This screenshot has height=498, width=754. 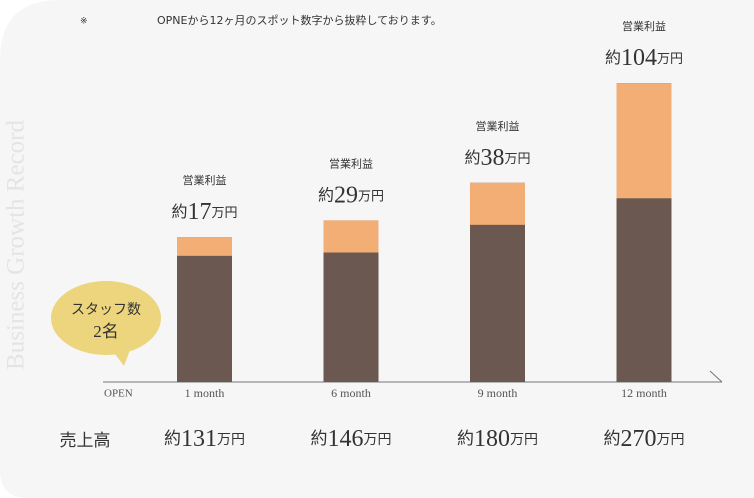 I want to click on label-value: 104, so click(x=639, y=58).